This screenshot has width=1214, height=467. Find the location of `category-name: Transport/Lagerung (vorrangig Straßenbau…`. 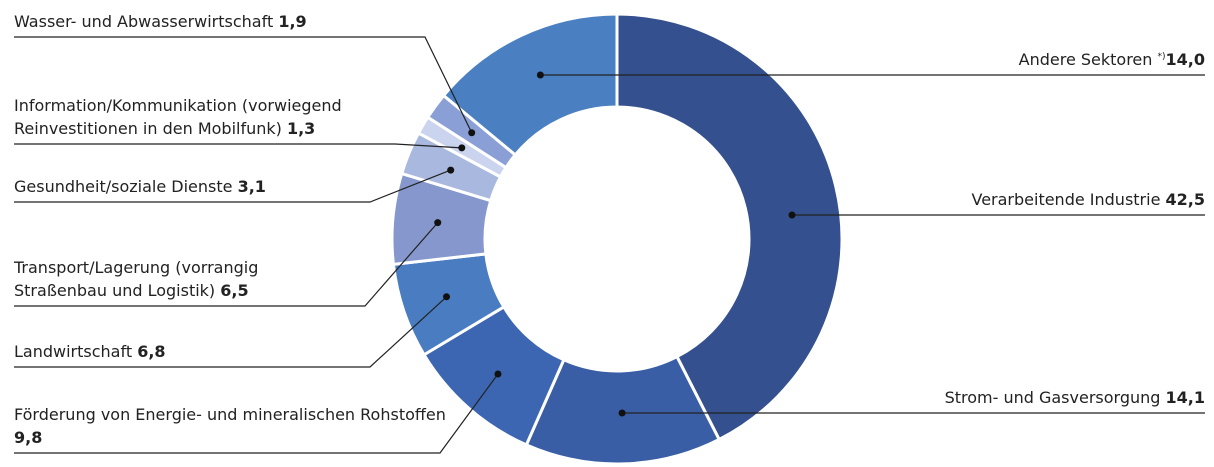

category-name: Transport/Lagerung (vorrangig Straßenbau… is located at coordinates (136, 279).